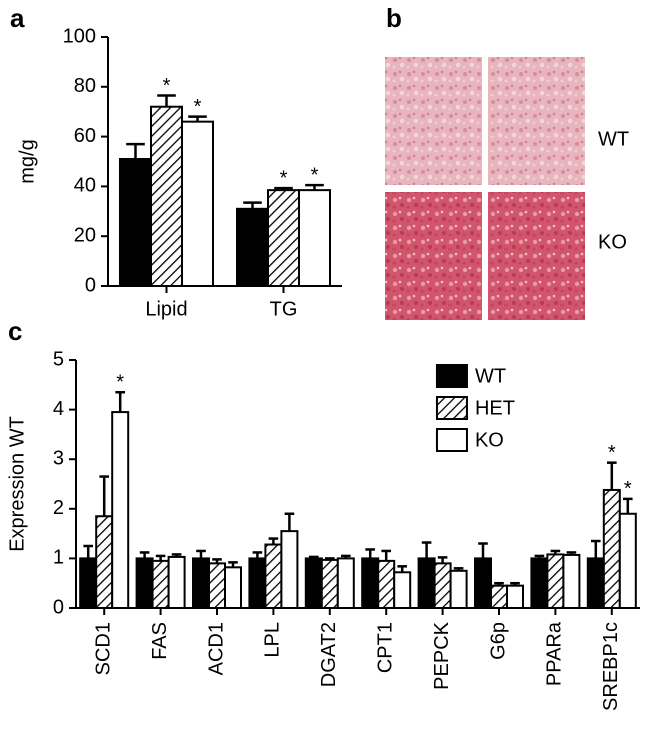  What do you see at coordinates (58, 359) in the screenshot?
I see `y-tick-label: 5` at bounding box center [58, 359].